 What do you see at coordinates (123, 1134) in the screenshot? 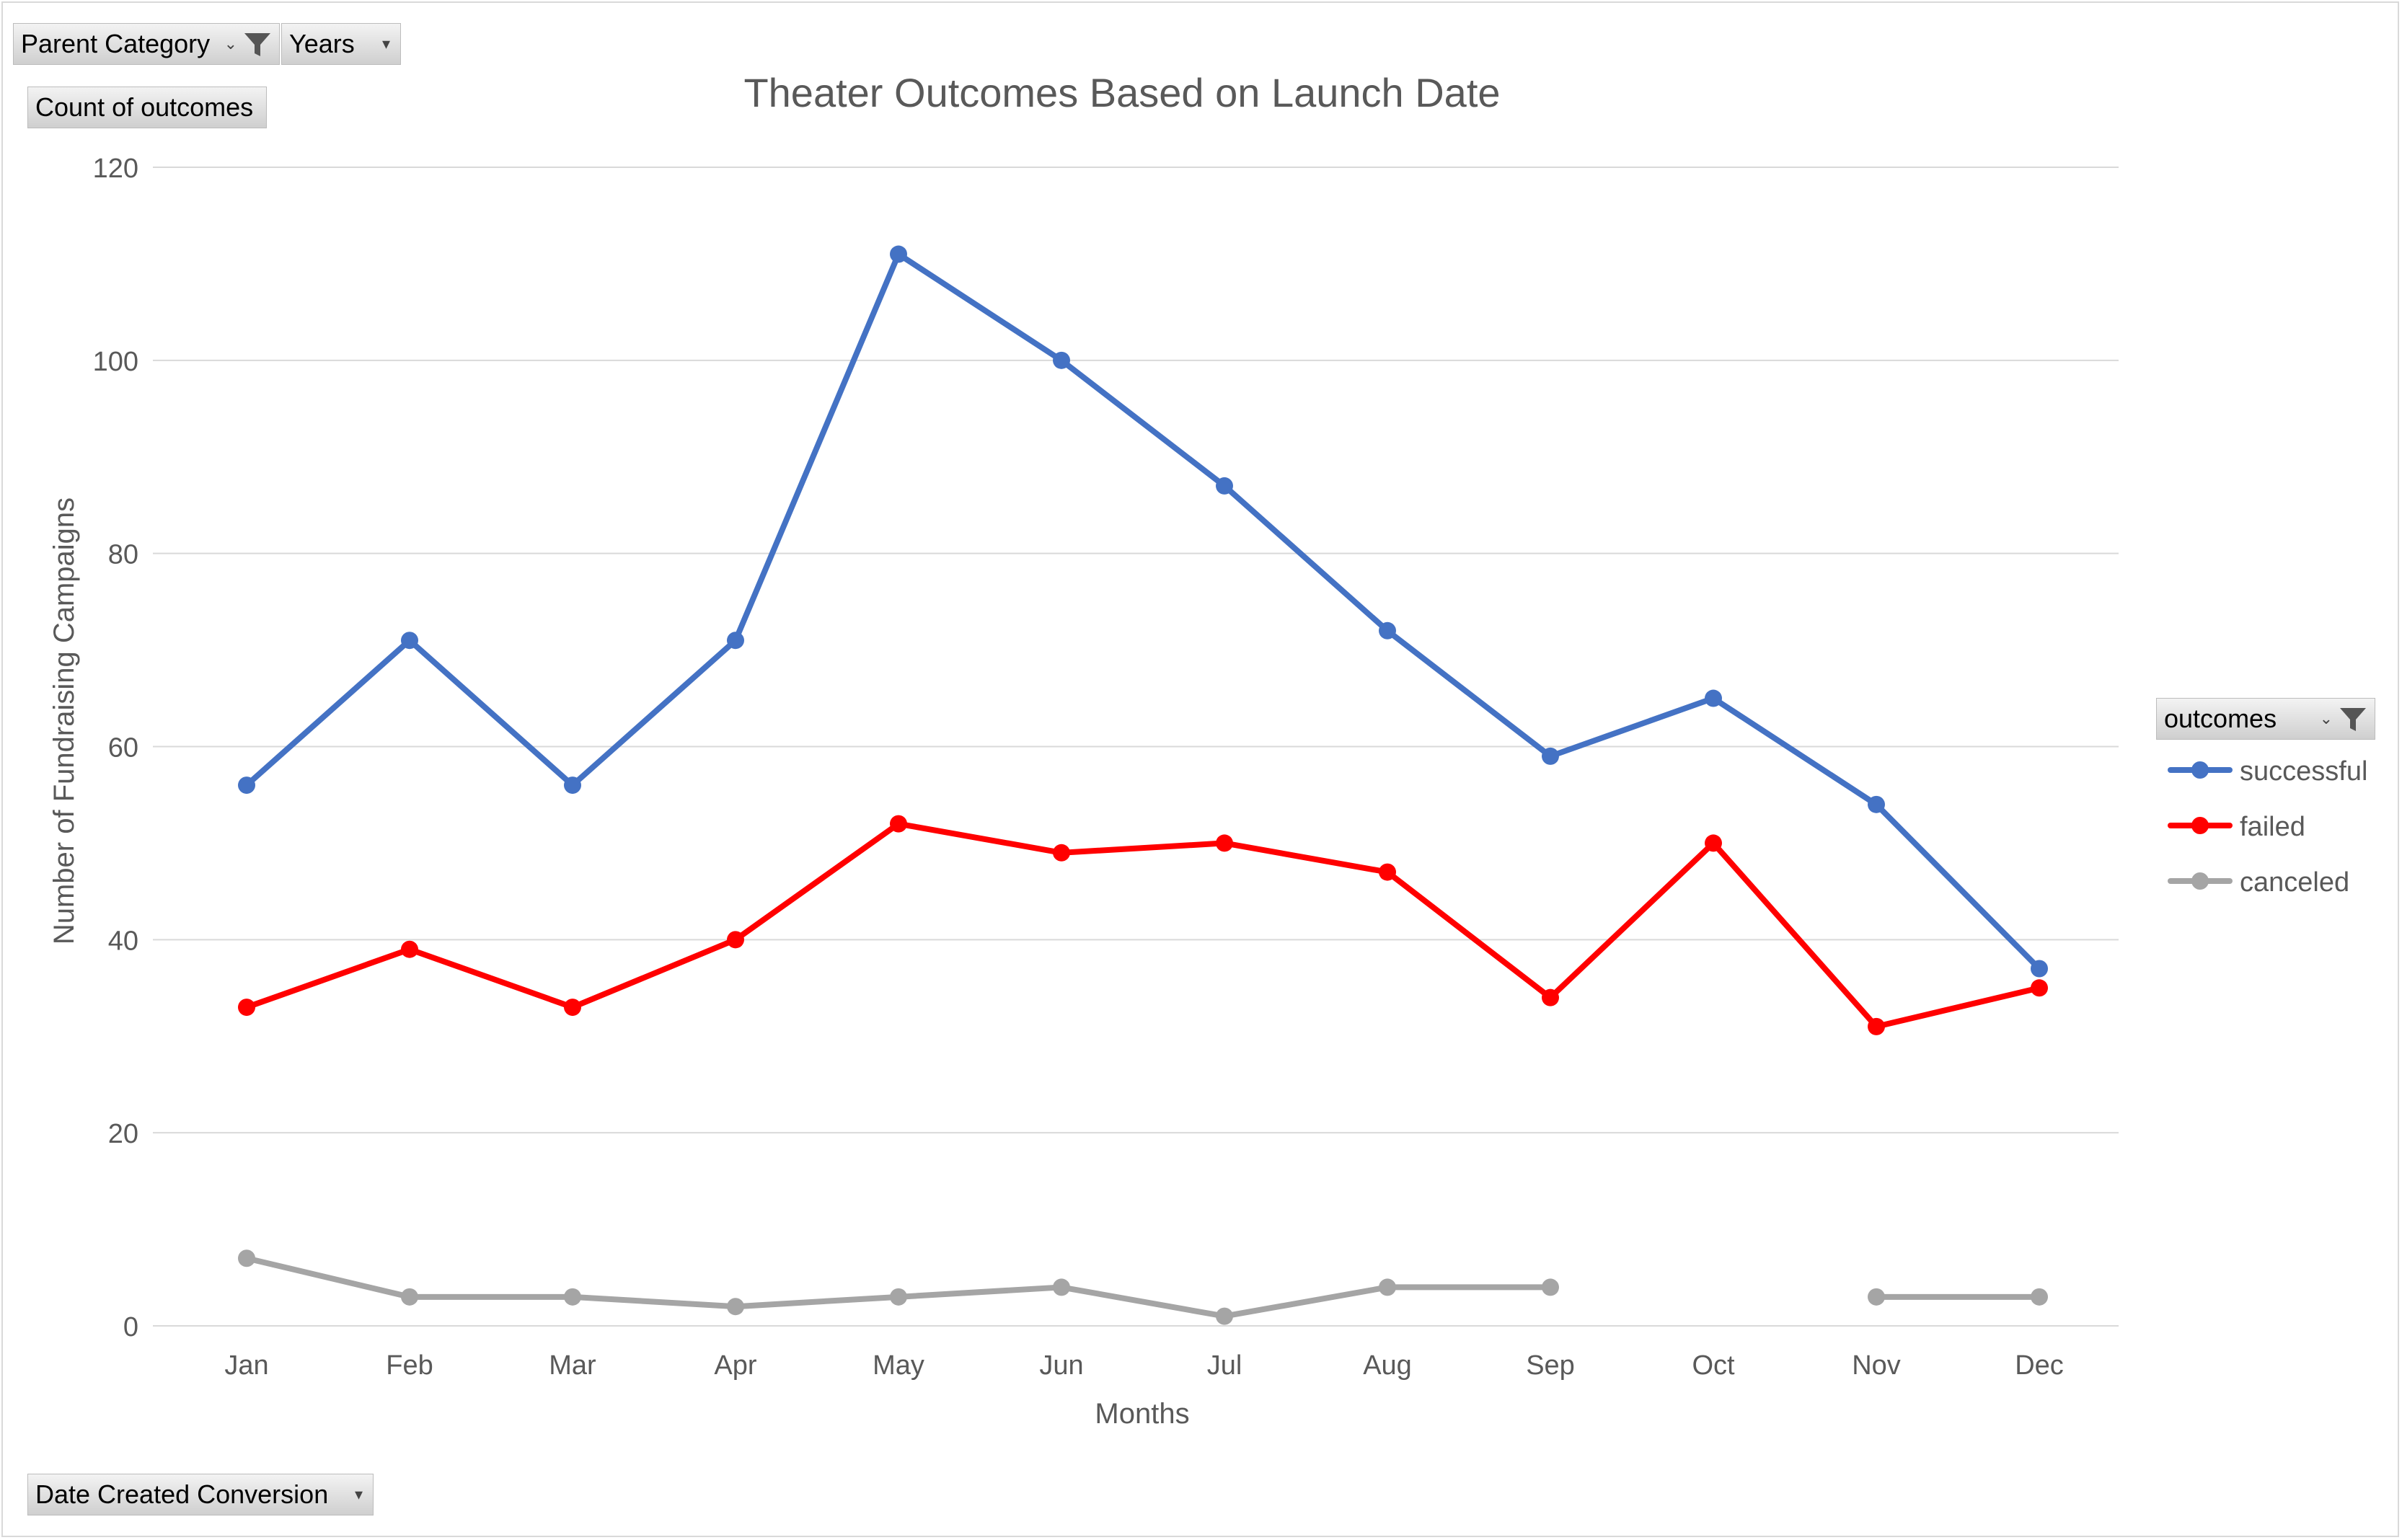
I see `y-tick-label: 20` at bounding box center [123, 1134].